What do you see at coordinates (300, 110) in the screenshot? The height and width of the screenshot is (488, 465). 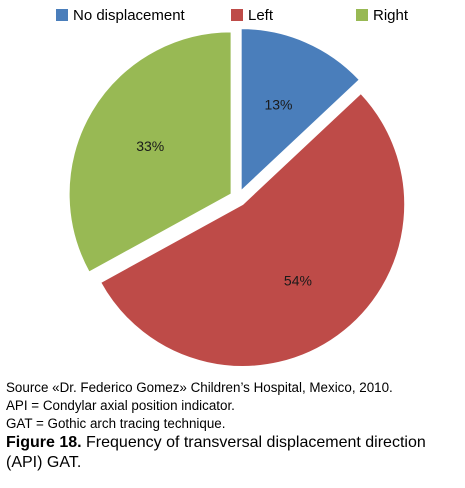 I see `pie-slice-no-displacement` at bounding box center [300, 110].